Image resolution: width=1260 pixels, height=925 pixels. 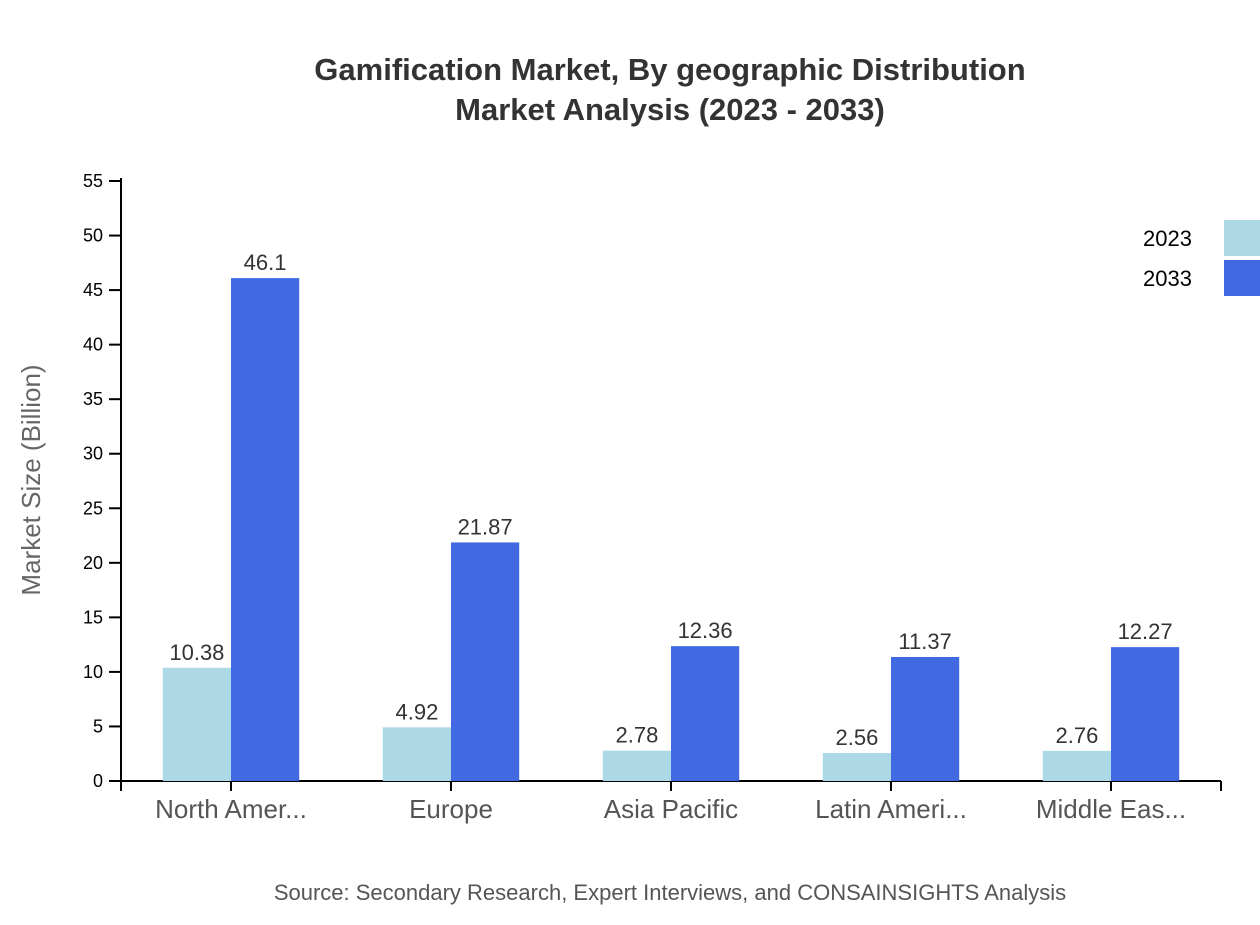 What do you see at coordinates (93, 454) in the screenshot?
I see `y-tick-label: 30` at bounding box center [93, 454].